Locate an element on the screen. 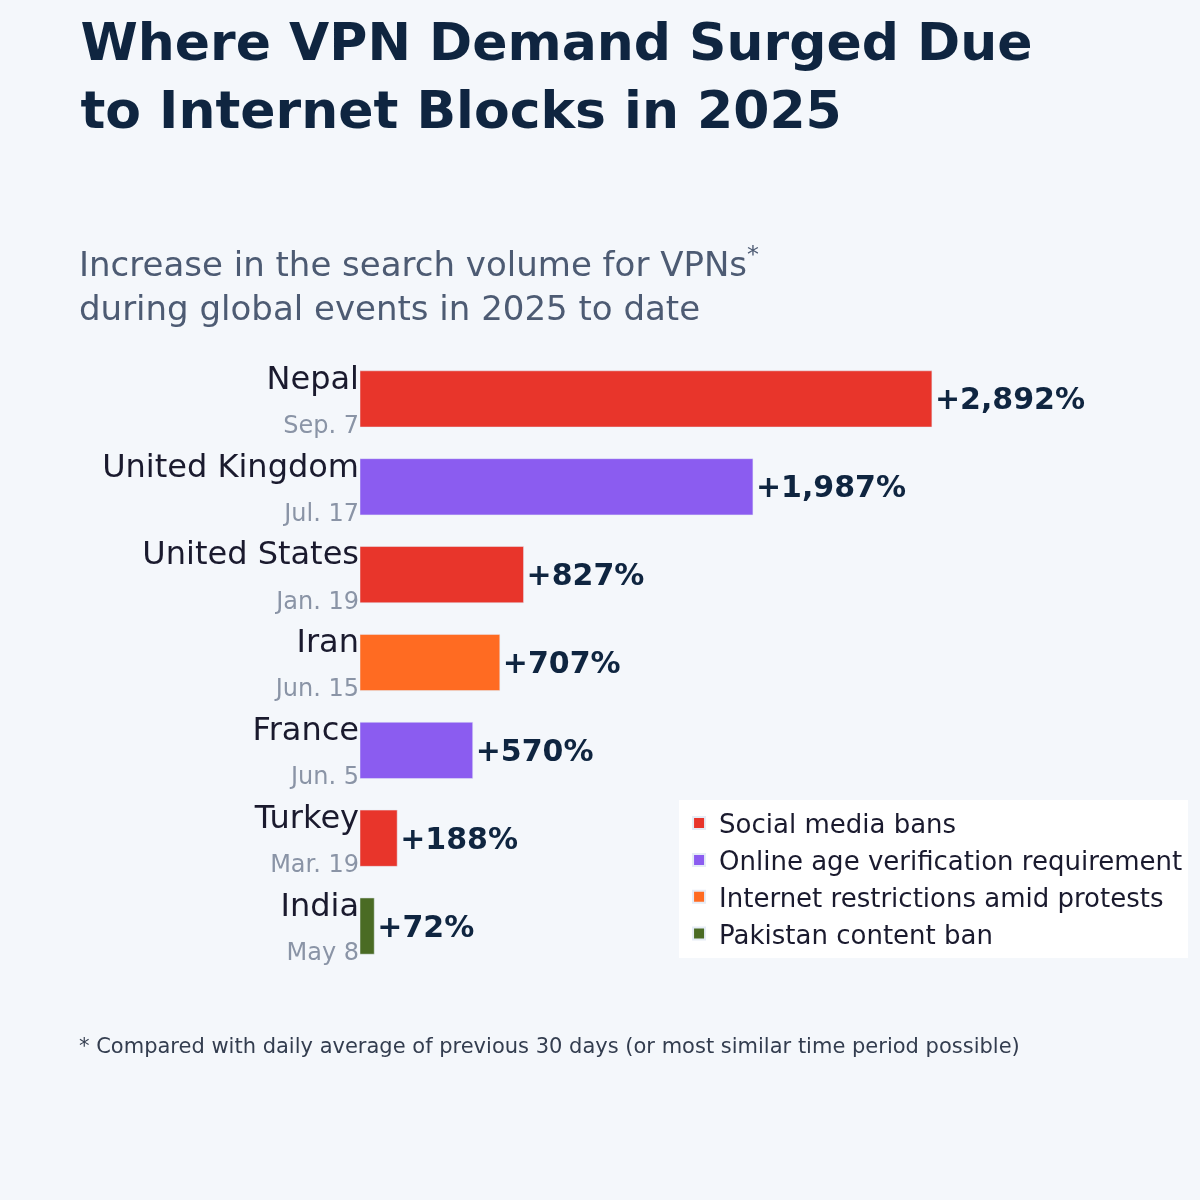  y-tick-label: France Jun. 5 is located at coordinates (305, 750).